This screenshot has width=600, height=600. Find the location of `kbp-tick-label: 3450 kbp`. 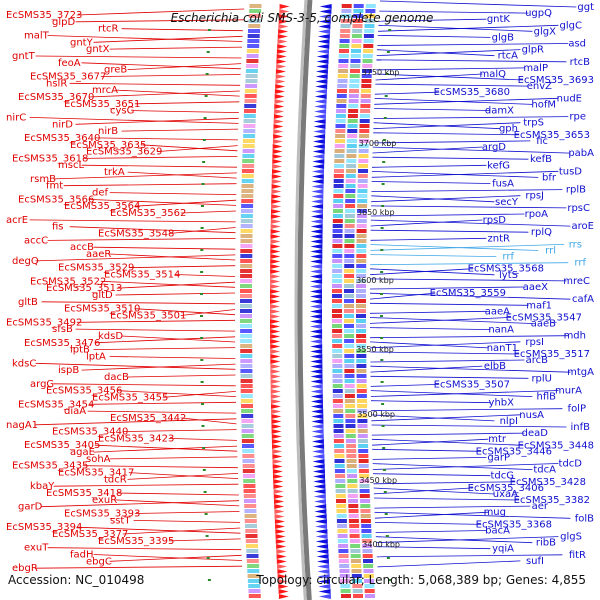

kbp-tick-label: 3450 kbp is located at coordinates (378, 480).